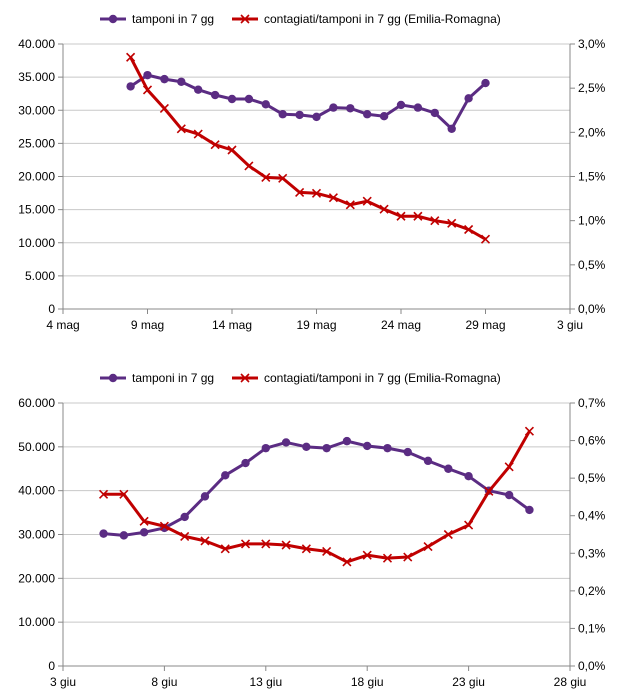 The image size is (624, 700). What do you see at coordinates (592, 221) in the screenshot?
I see `y-right-tick-label: 1,0%` at bounding box center [592, 221].